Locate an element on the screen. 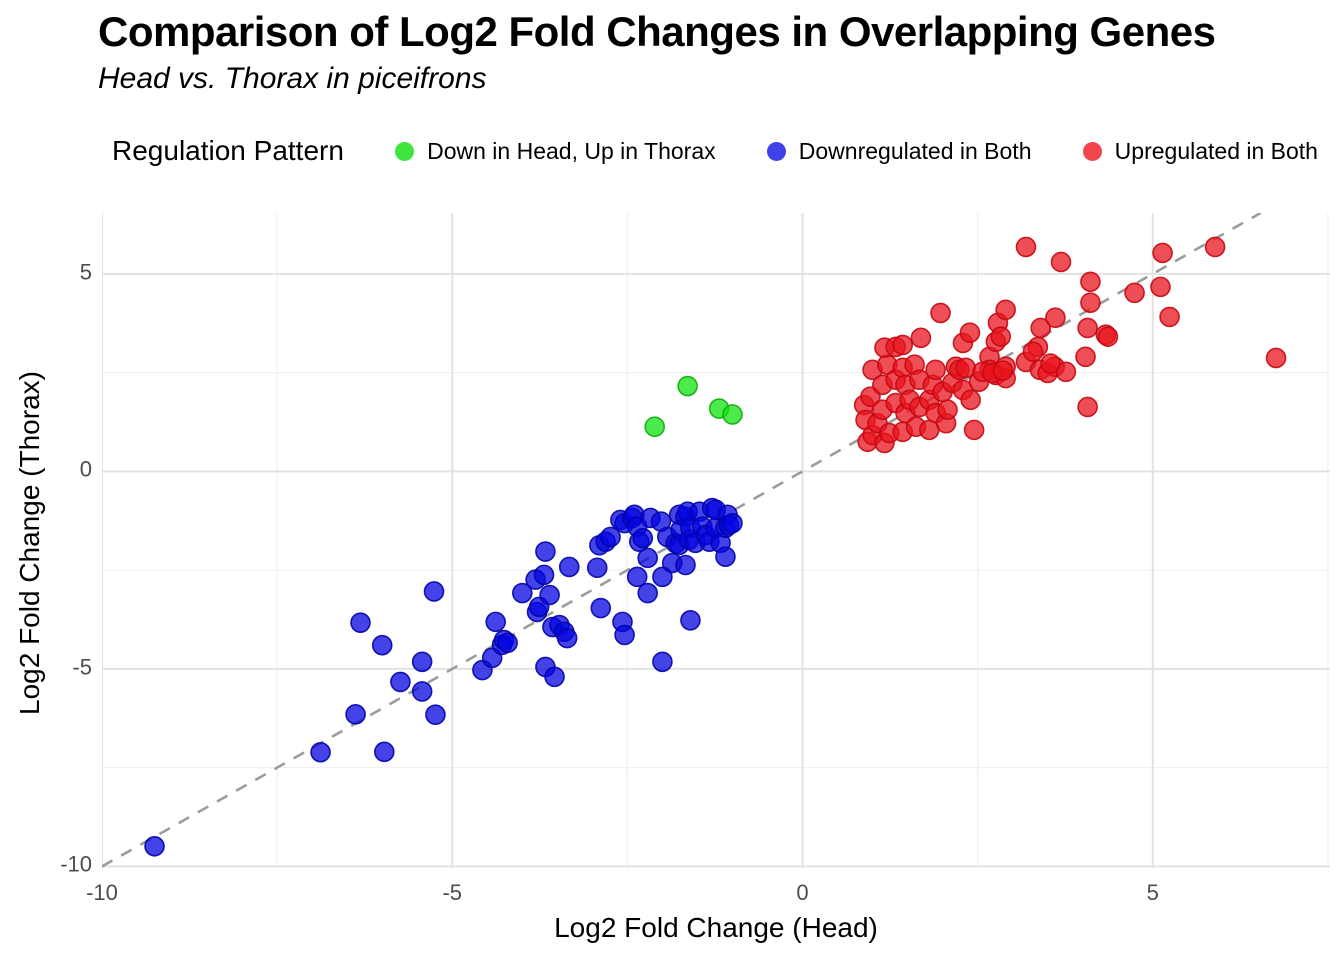  legend-item-down-head-up-thorax: Down in Head, Up in Thorax is located at coordinates (555, 151).